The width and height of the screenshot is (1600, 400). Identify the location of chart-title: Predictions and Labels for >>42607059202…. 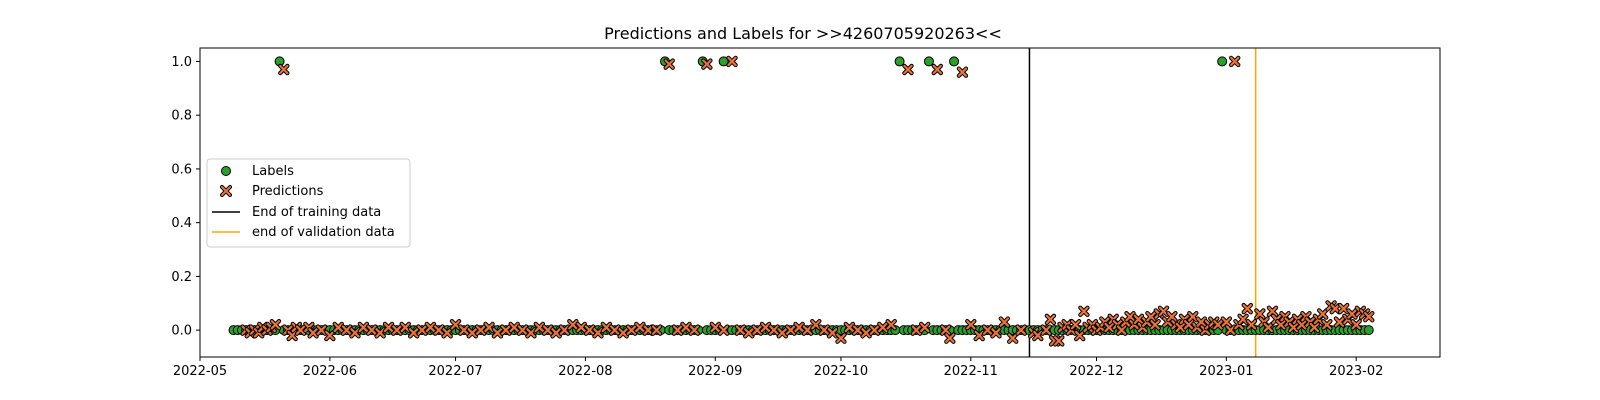
(803, 33).